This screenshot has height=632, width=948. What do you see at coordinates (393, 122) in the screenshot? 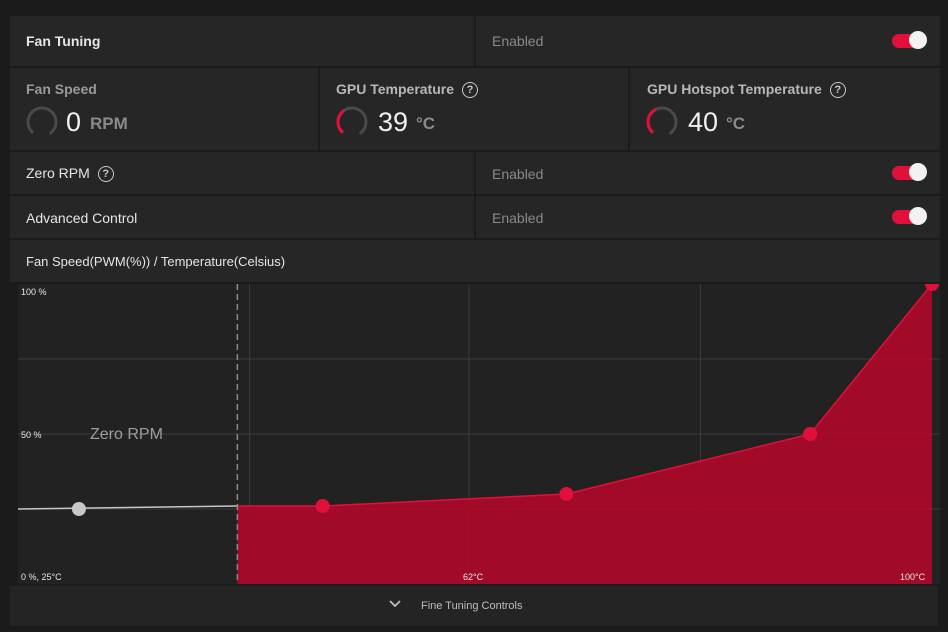
I see `gpu-temperature-value: 39` at bounding box center [393, 122].